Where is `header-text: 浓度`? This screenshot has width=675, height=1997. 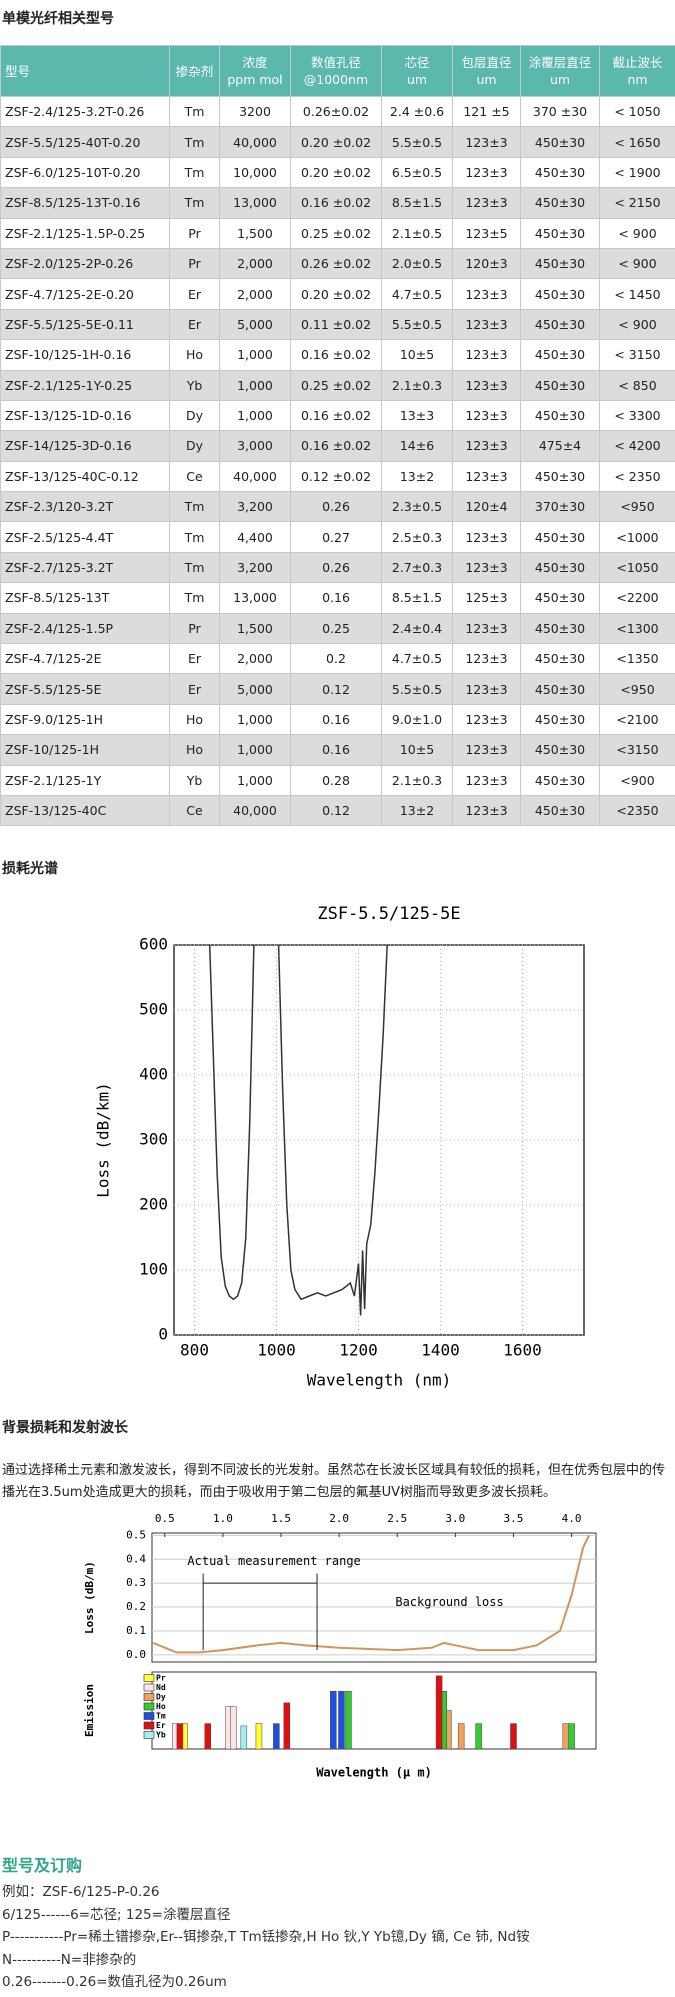
header-text: 浓度 is located at coordinates (255, 62).